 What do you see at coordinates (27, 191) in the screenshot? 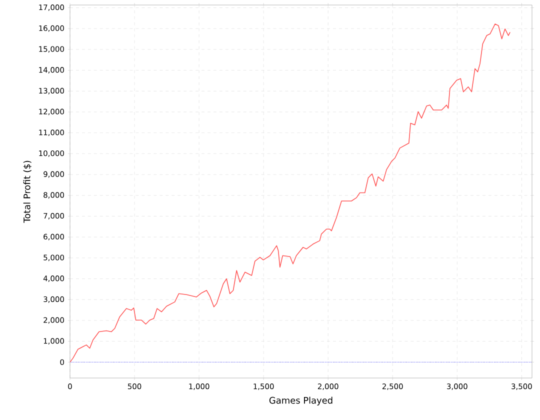
I see `y-axis-title: Total Profit ($)` at bounding box center [27, 191].